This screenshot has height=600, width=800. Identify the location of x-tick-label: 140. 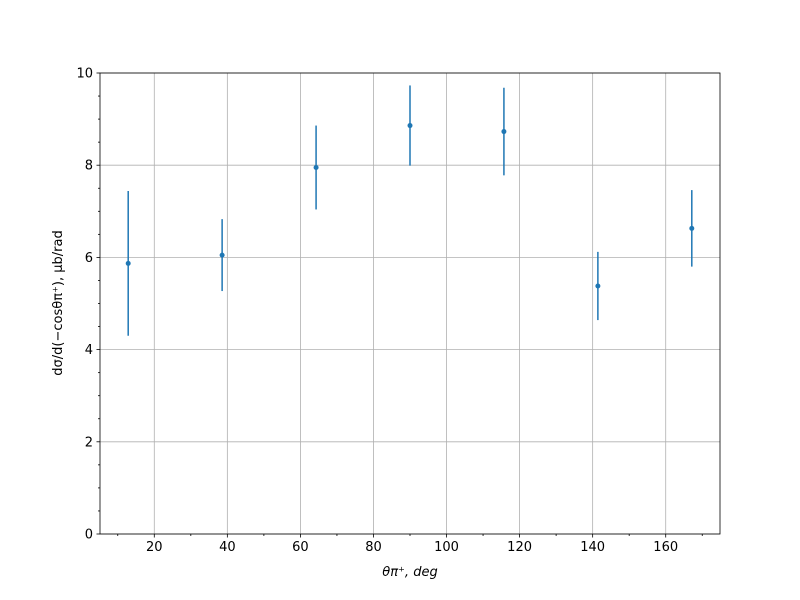
(592, 547).